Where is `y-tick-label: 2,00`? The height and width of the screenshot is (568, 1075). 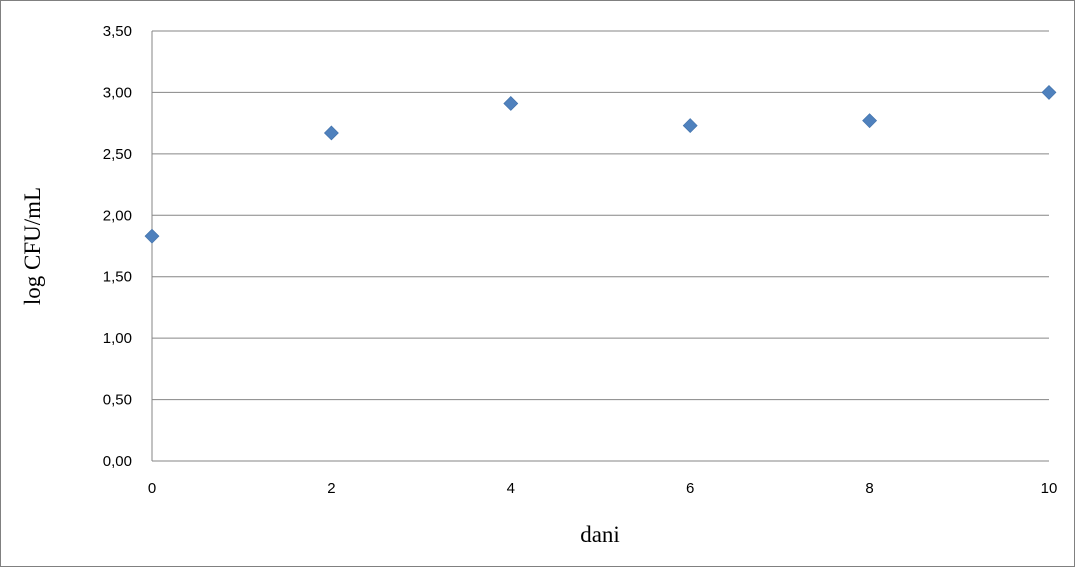
y-tick-label: 2,00 is located at coordinates (117, 215).